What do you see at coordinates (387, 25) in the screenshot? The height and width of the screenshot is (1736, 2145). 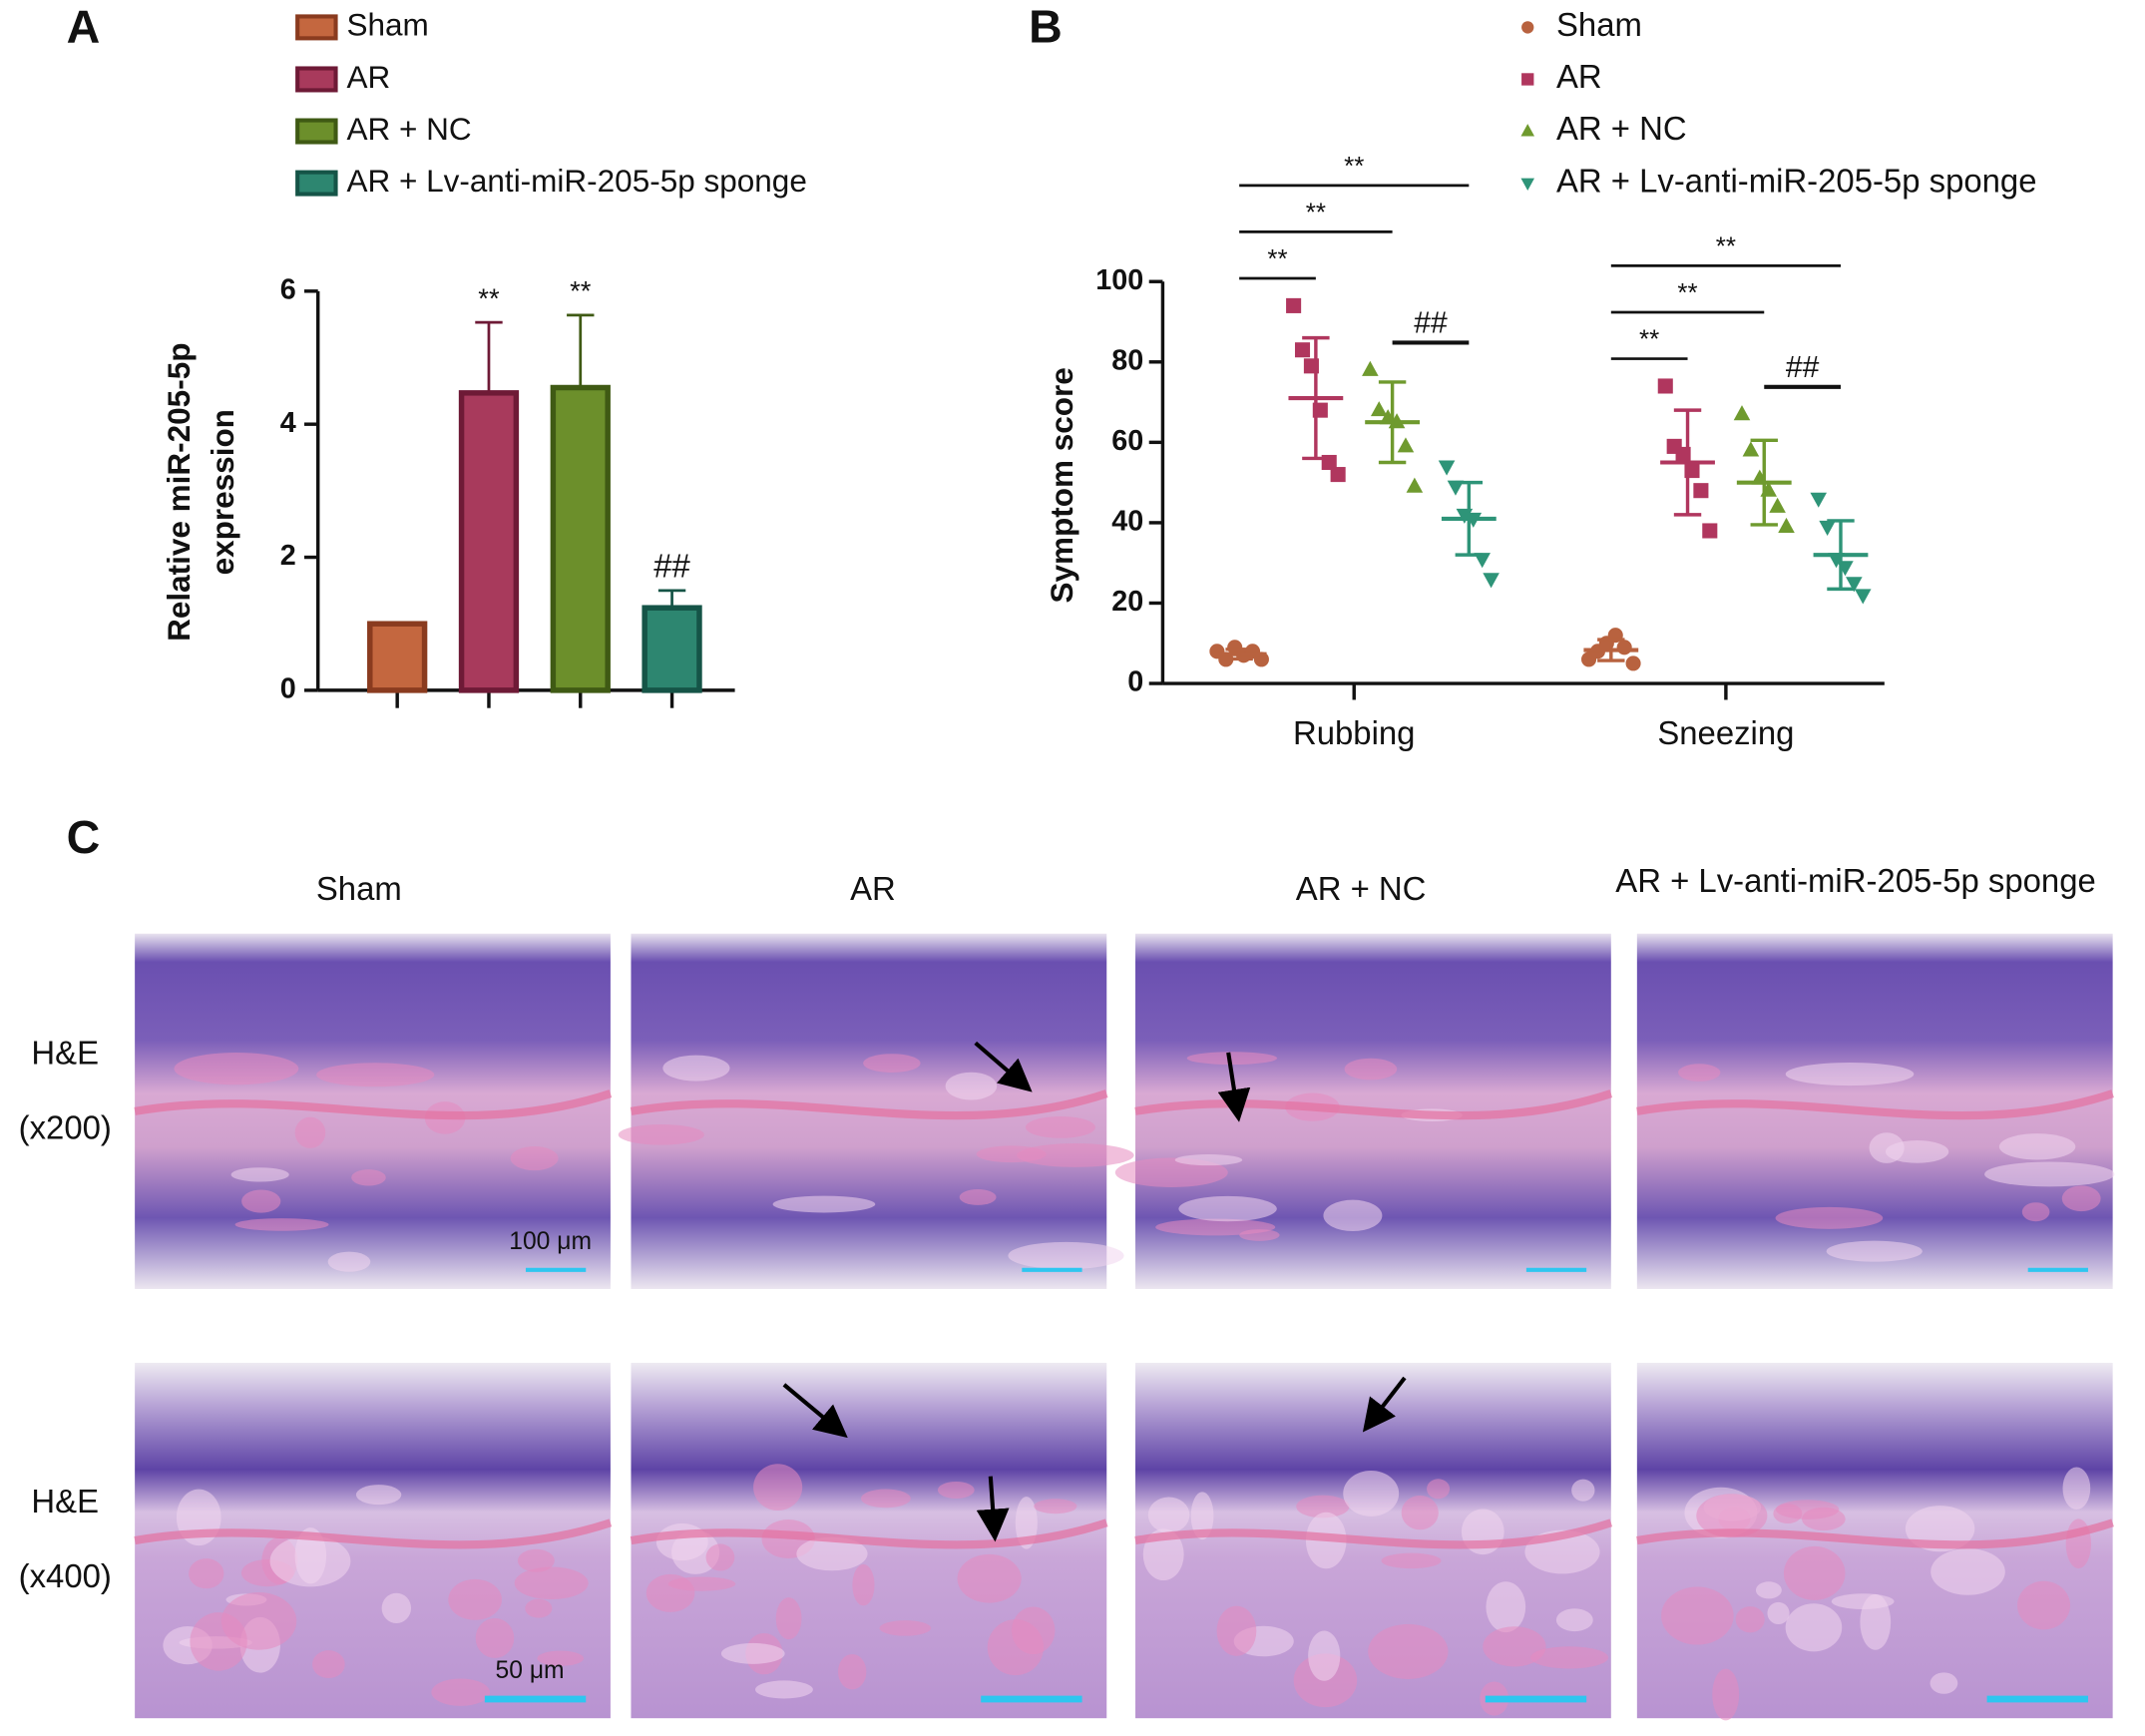 I see `legend-label: Sham` at bounding box center [387, 25].